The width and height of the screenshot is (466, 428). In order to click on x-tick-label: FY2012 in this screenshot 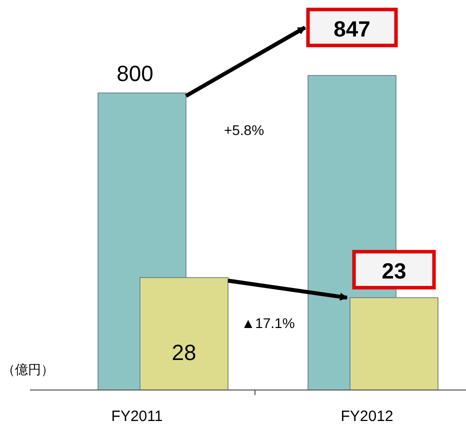, I will do `click(367, 416)`.